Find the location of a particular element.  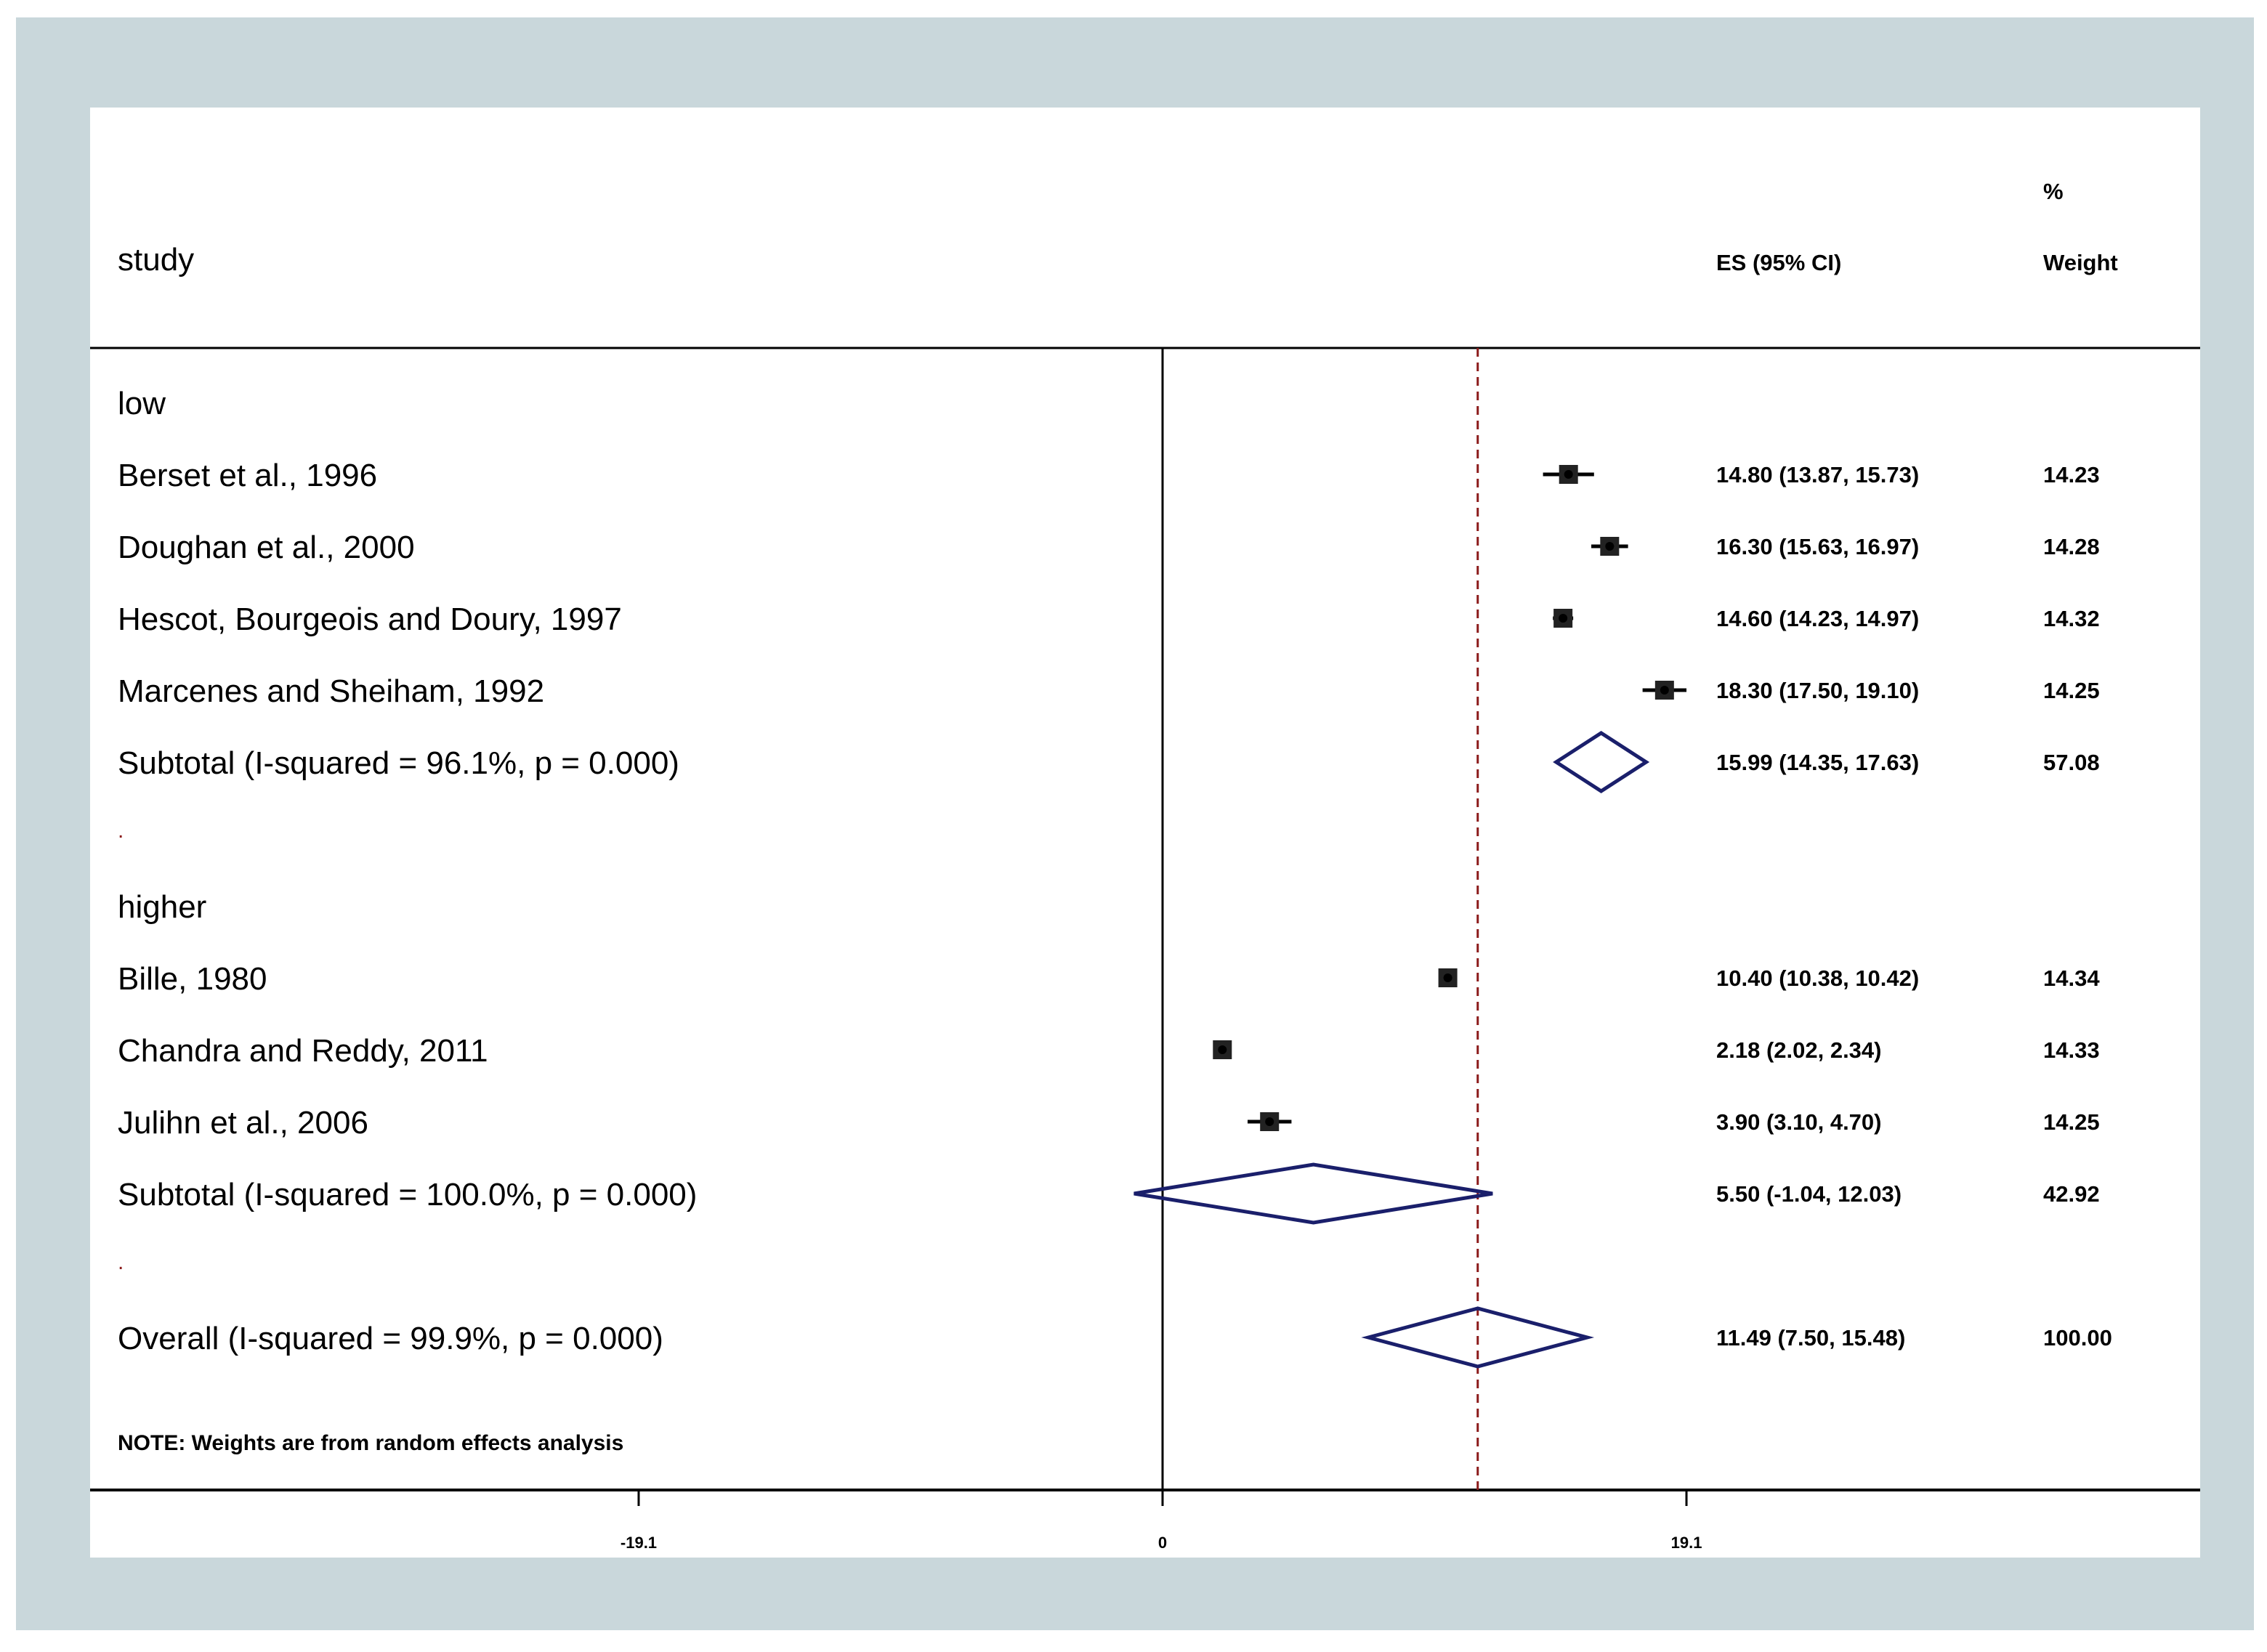

weight-value: 57.08 is located at coordinates (2071, 763).